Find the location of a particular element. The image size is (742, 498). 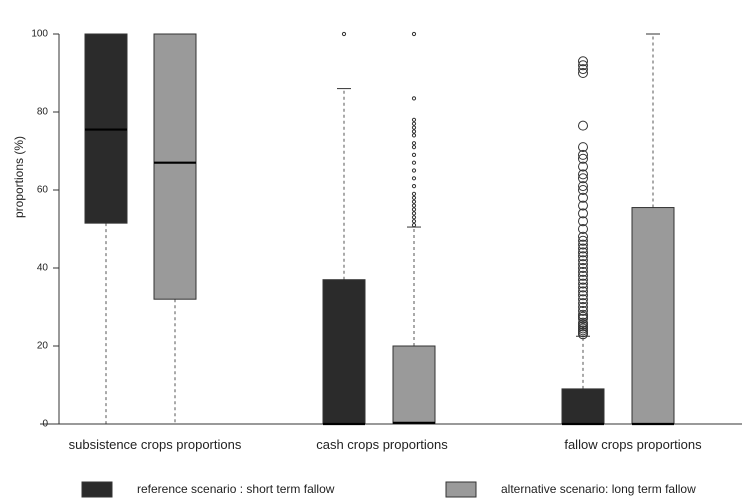

y-tick-label: 40 is located at coordinates (43, 268).